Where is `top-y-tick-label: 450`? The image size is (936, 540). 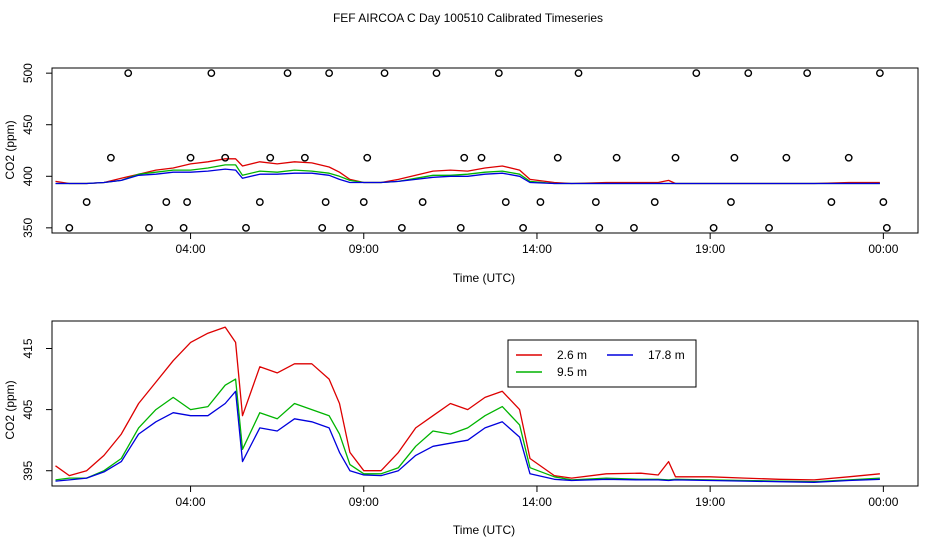 top-y-tick-label: 450 is located at coordinates (28, 124).